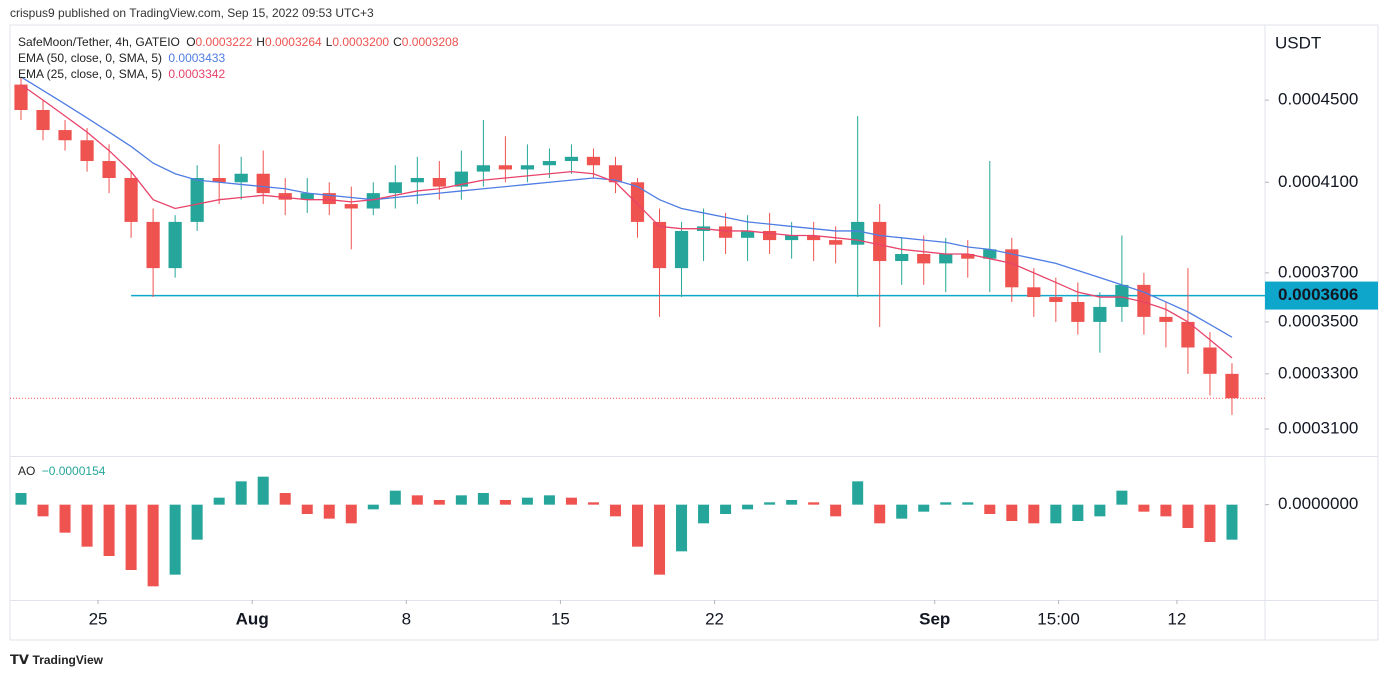 This screenshot has height=676, width=1400. Describe the element at coordinates (68, 660) in the screenshot. I see `brand: TradingView` at that location.